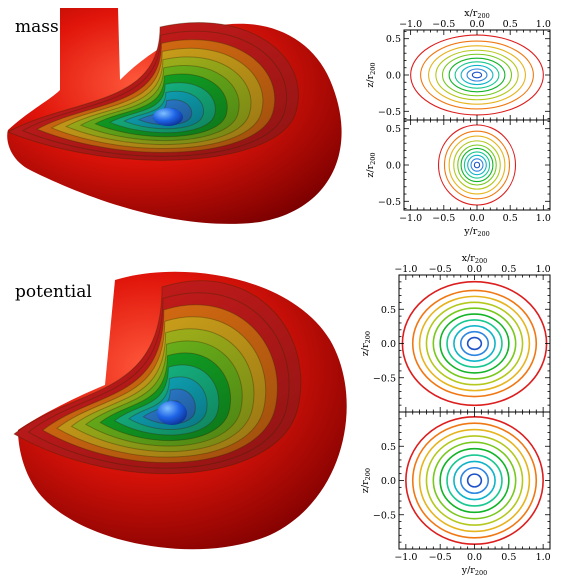 Image resolution: width=572 pixels, height=581 pixels. I want to click on contour-plot-4: −1.0 −0.5 0.0 0.5 1.0 −0.5 0.0 0.5 y/r200 z/r200, so click(455, 494).